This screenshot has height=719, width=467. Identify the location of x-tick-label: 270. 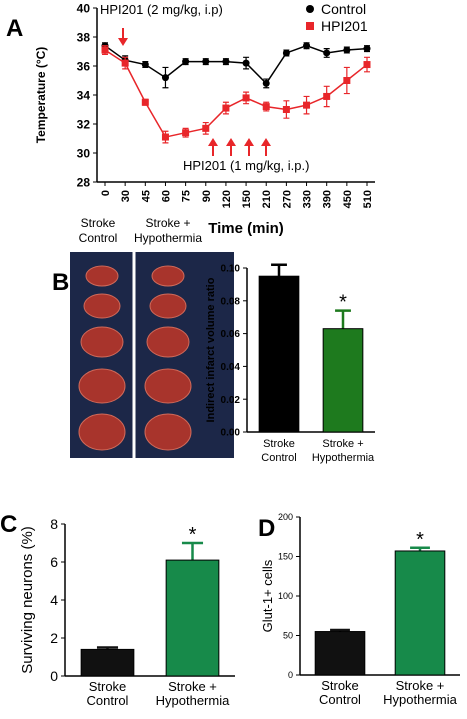
(287, 199).